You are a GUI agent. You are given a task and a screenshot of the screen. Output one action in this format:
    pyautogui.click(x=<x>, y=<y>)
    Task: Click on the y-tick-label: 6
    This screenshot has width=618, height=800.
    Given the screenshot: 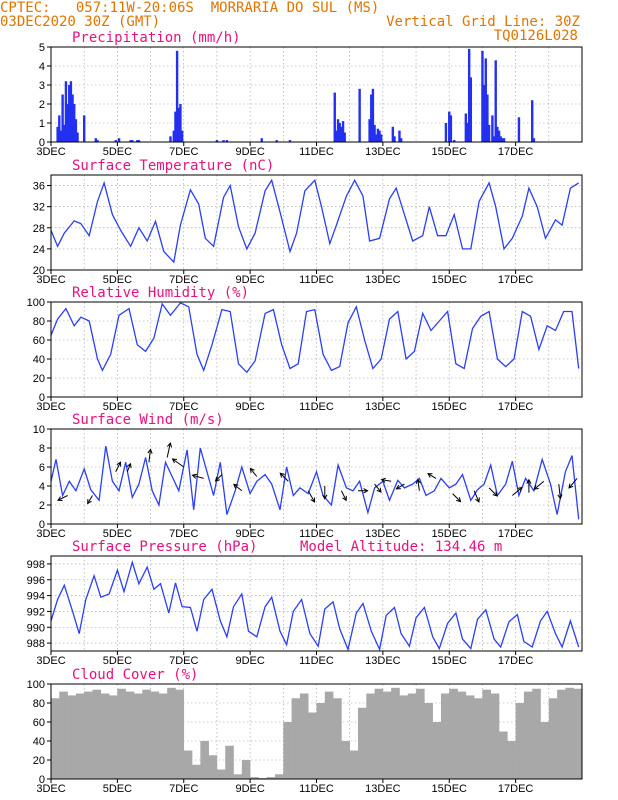 What is the action you would take?
    pyautogui.click(x=42, y=468)
    